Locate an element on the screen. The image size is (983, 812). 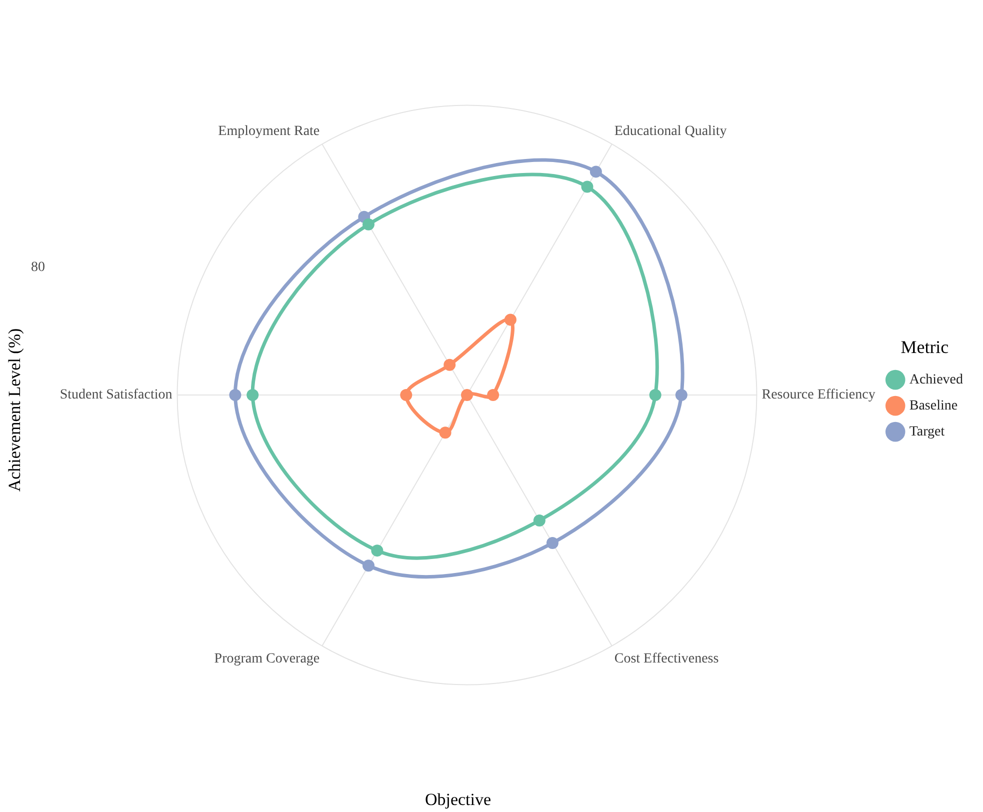
text: Achievement Level (%) is located at coordinates (15, 410).